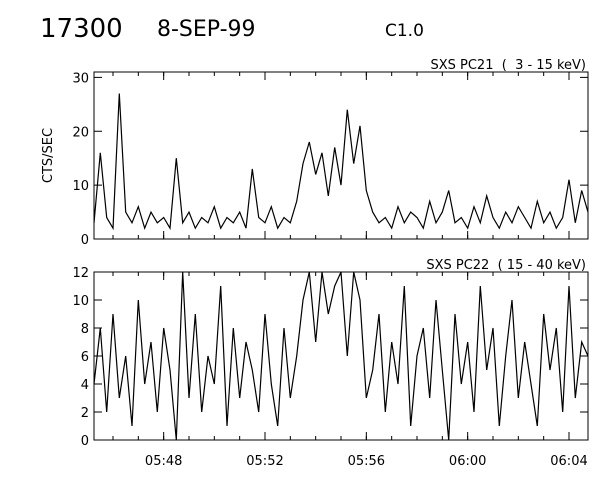 The image size is (600, 480). What do you see at coordinates (80, 132) in the screenshot?
I see `y-tick-label: 20` at bounding box center [80, 132].